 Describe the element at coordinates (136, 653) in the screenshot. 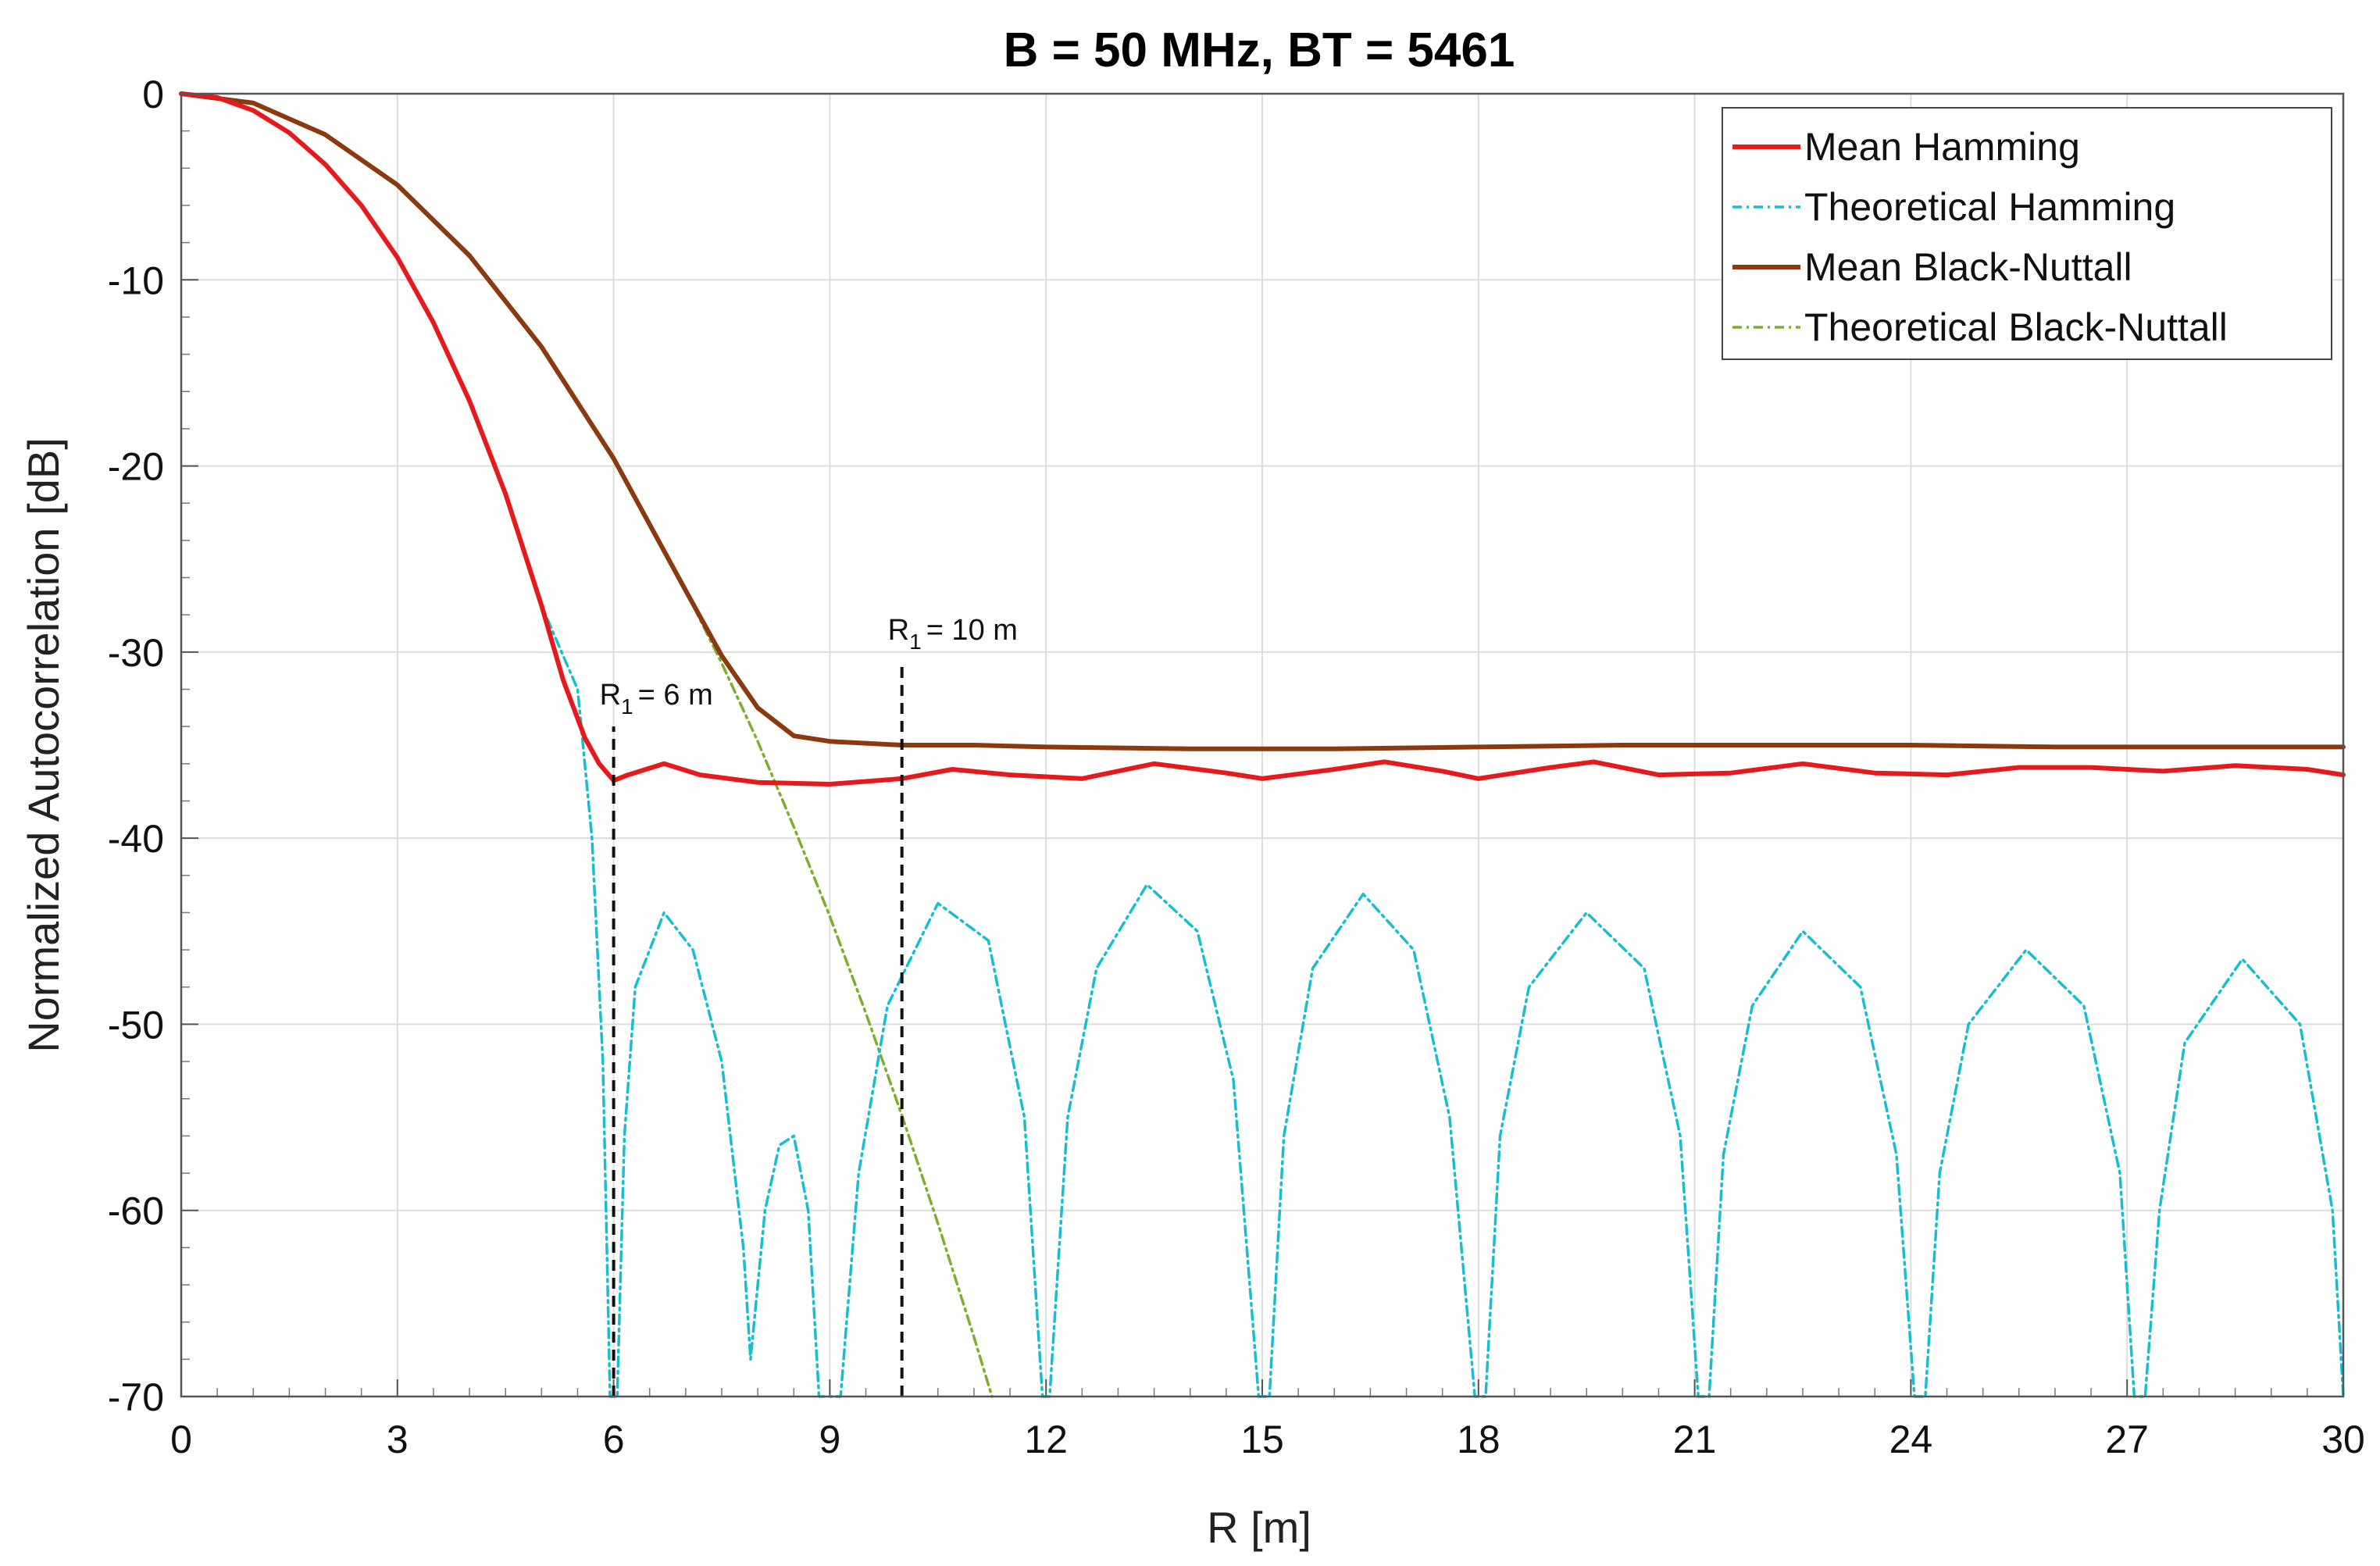

I see `y-tick-label: -30` at that location.